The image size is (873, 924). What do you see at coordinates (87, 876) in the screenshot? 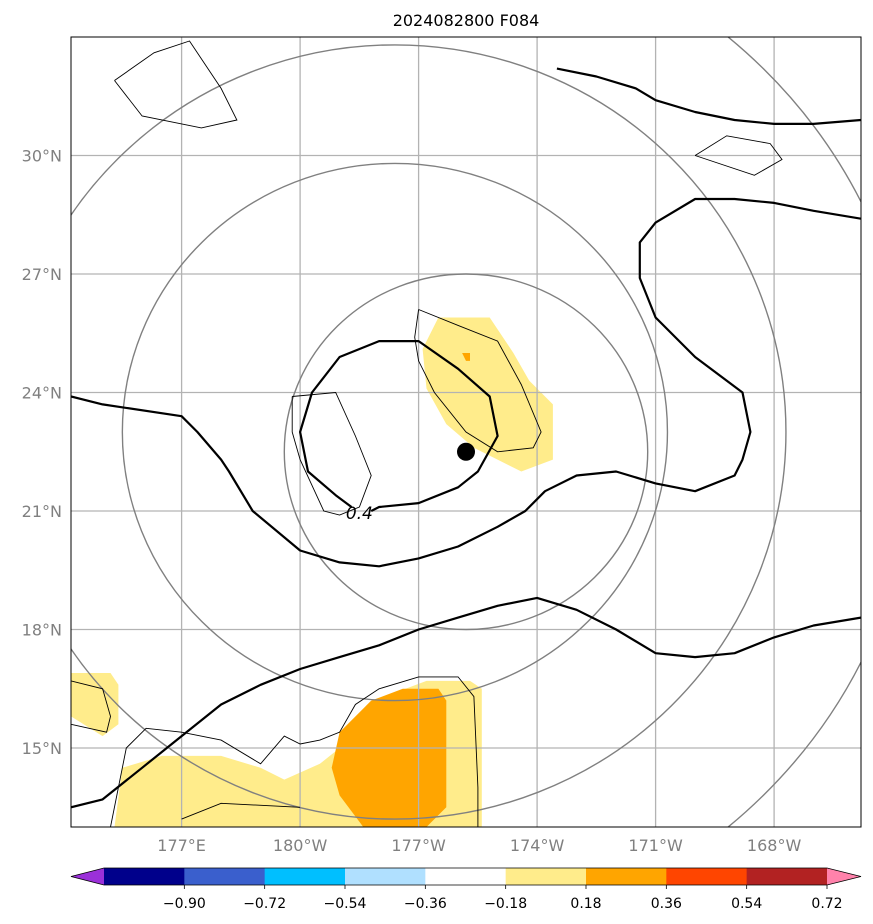
I see `colorbar-extend-min` at bounding box center [87, 876].